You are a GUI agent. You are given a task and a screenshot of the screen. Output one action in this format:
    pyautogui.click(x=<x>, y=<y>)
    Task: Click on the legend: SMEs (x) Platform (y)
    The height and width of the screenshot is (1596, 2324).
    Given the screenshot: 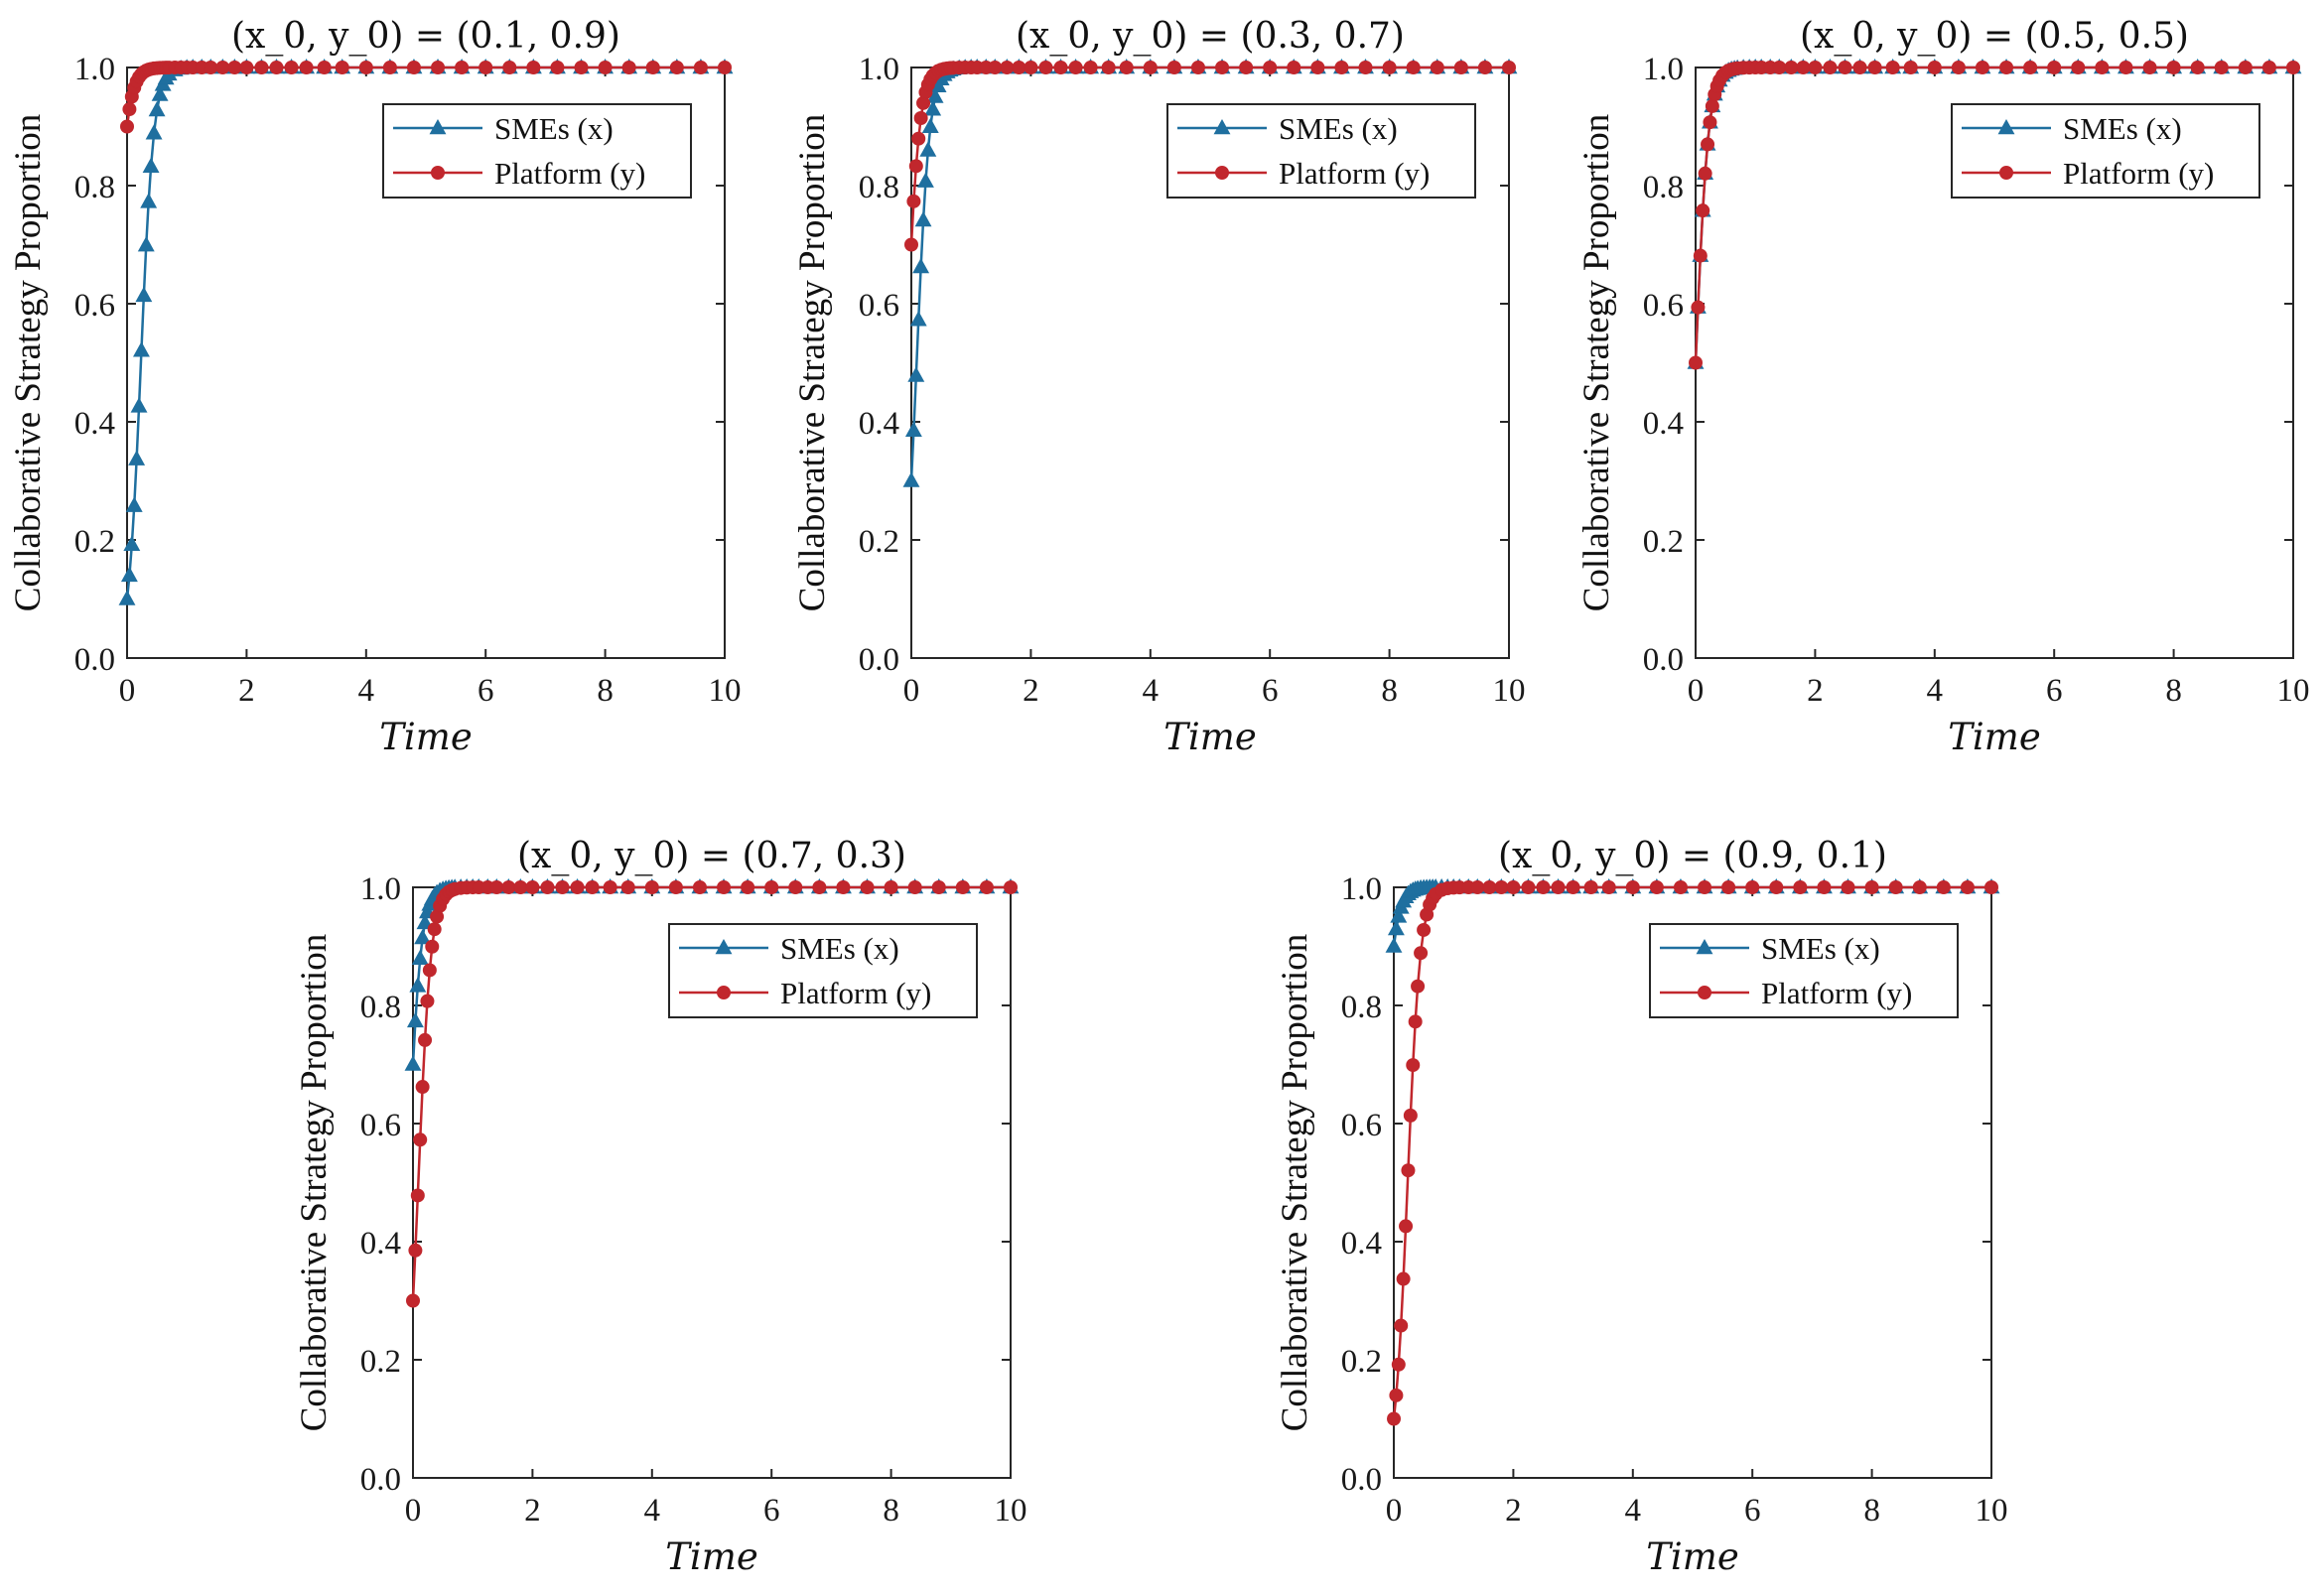 What is the action you would take?
    pyautogui.click(x=1321, y=151)
    